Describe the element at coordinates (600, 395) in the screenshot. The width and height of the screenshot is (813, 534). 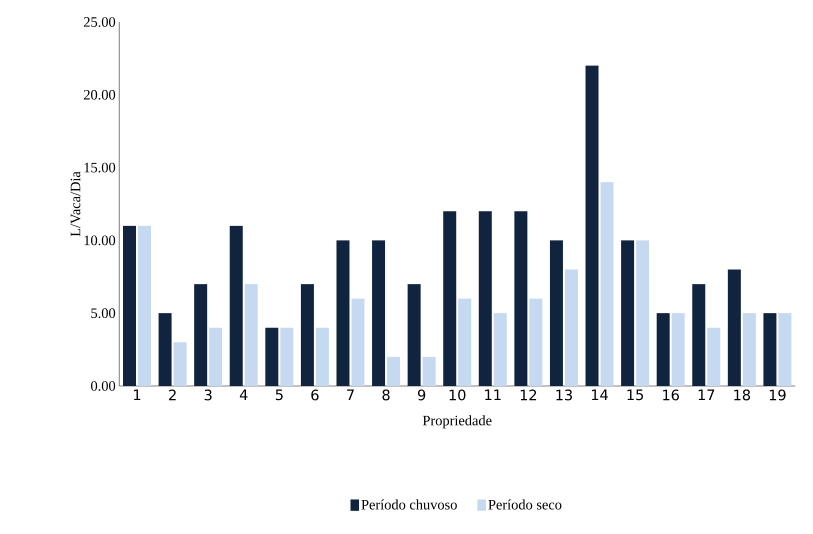
I see `x-tick-label: 14` at that location.